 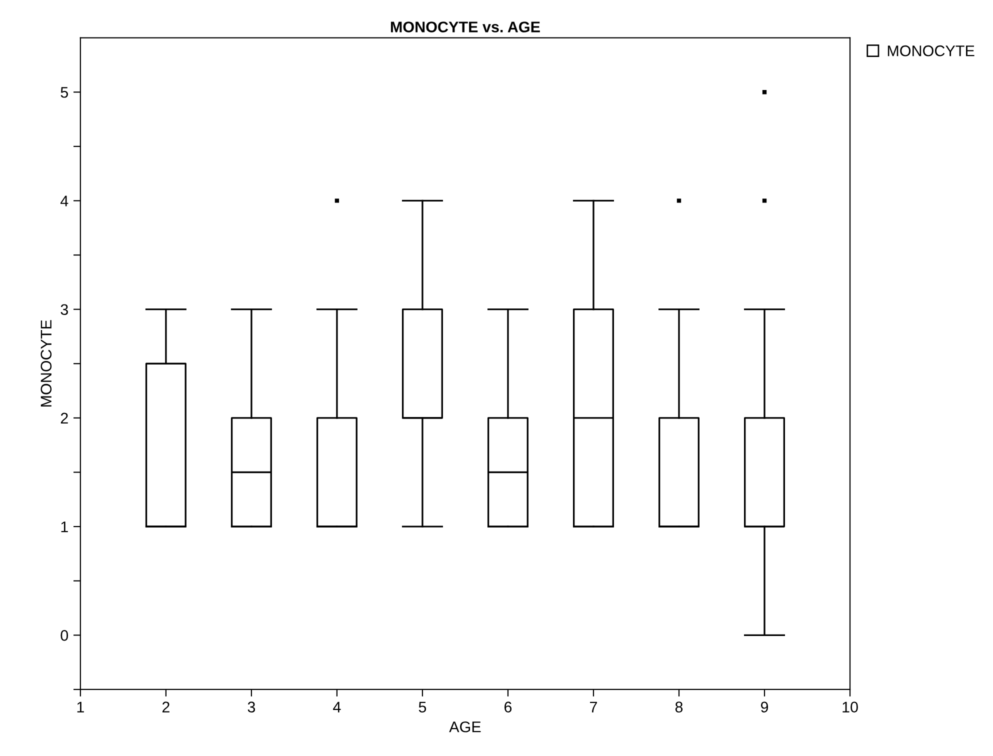 What do you see at coordinates (252, 707) in the screenshot?
I see `x-tick-label: 3` at bounding box center [252, 707].